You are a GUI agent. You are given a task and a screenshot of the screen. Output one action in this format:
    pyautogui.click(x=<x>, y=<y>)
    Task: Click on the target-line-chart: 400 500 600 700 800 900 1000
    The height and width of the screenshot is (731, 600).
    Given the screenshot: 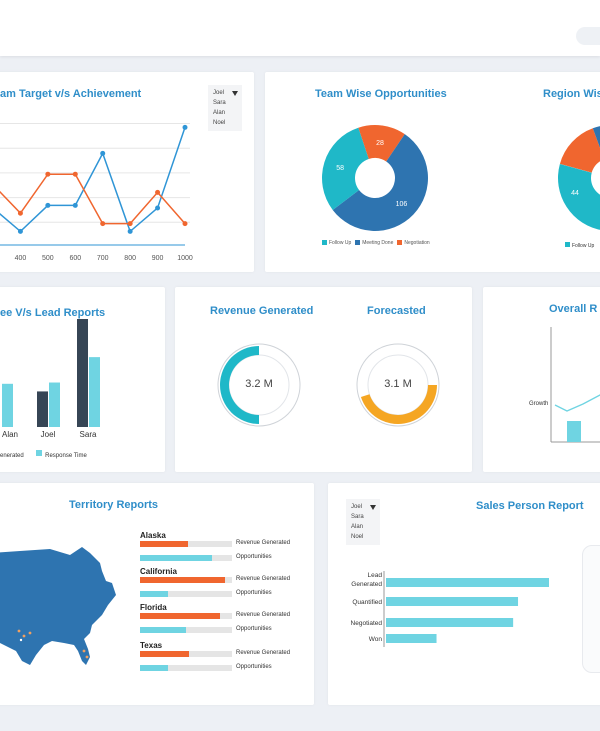 What is the action you would take?
    pyautogui.click(x=96, y=192)
    